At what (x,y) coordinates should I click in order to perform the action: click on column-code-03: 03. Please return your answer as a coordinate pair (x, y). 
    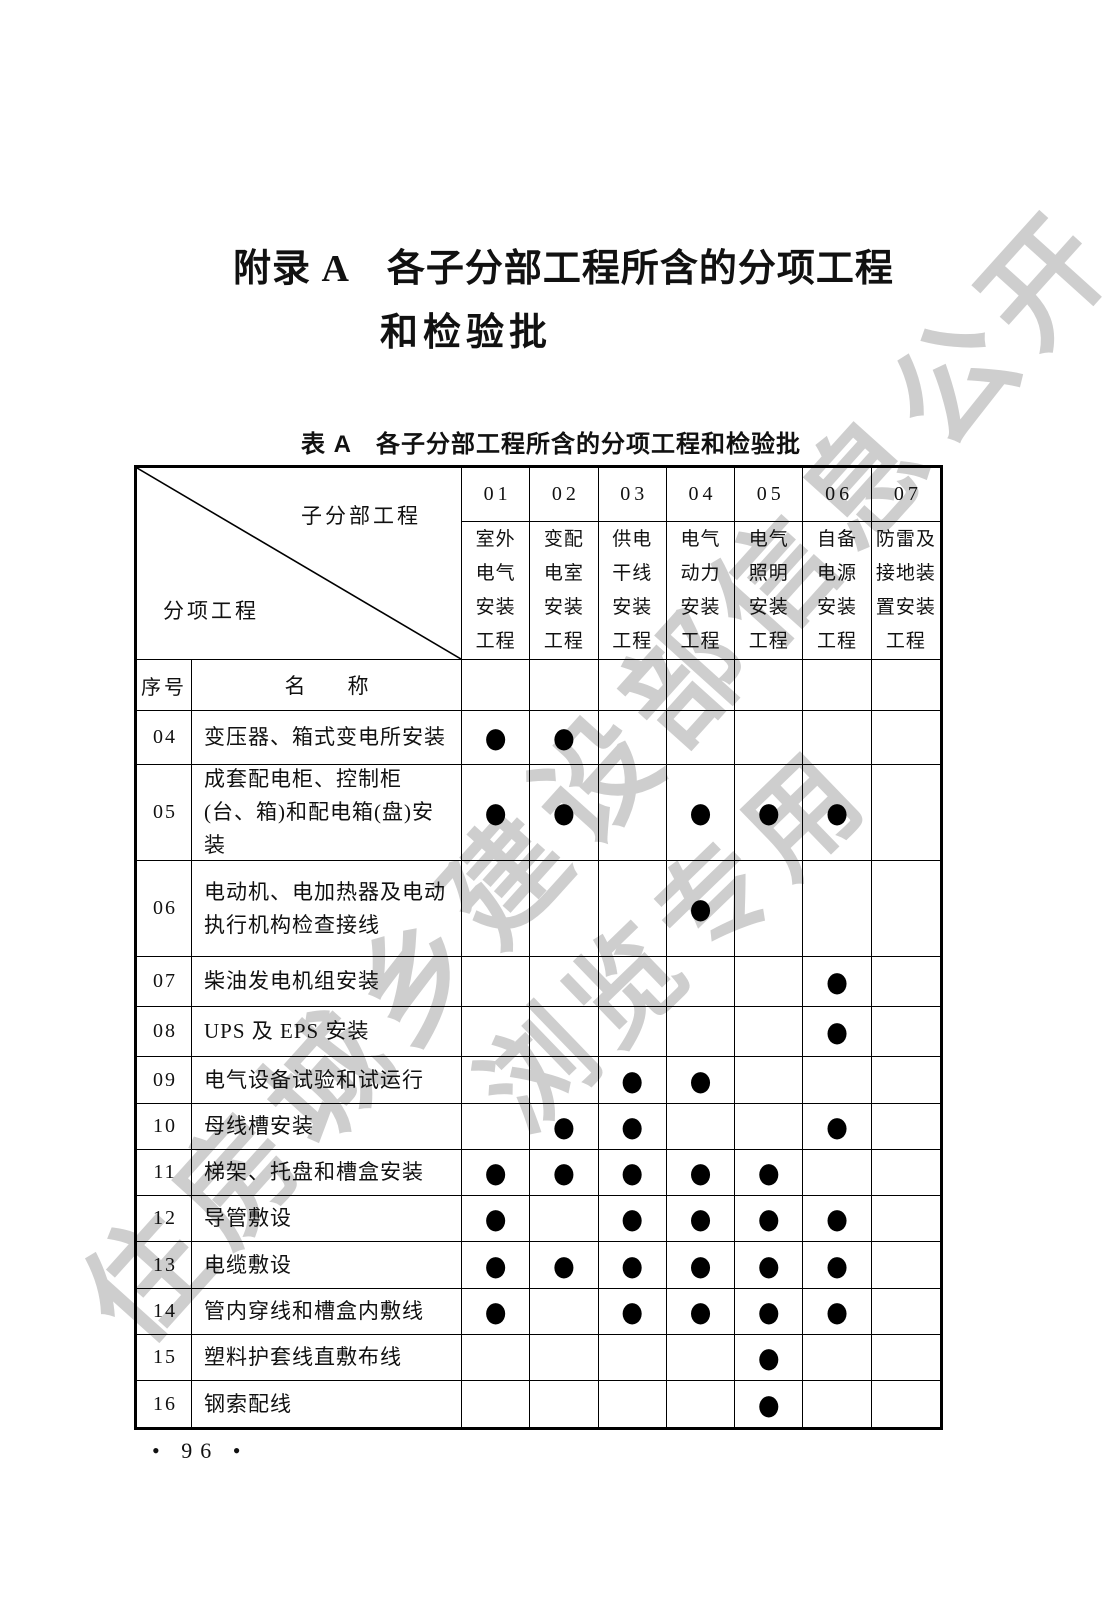
    Looking at the image, I should click on (632, 495).